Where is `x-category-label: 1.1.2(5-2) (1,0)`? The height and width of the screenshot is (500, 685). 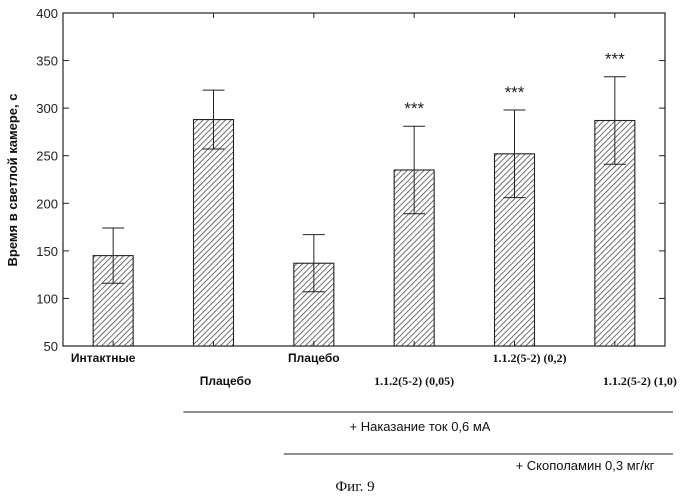
x-category-label: 1.1.2(5-2) (1,0) is located at coordinates (640, 381).